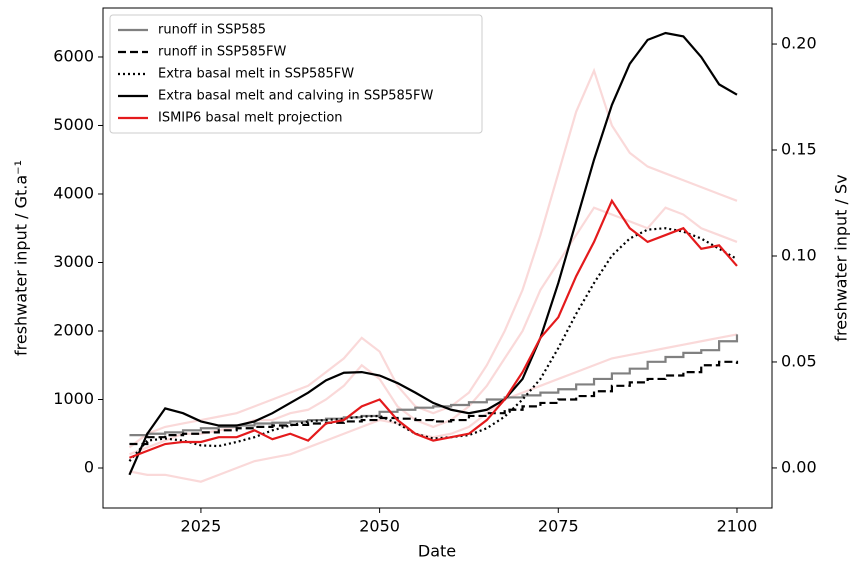 The height and width of the screenshot is (569, 857). What do you see at coordinates (437, 551) in the screenshot?
I see `x-axis-label: Date` at bounding box center [437, 551].